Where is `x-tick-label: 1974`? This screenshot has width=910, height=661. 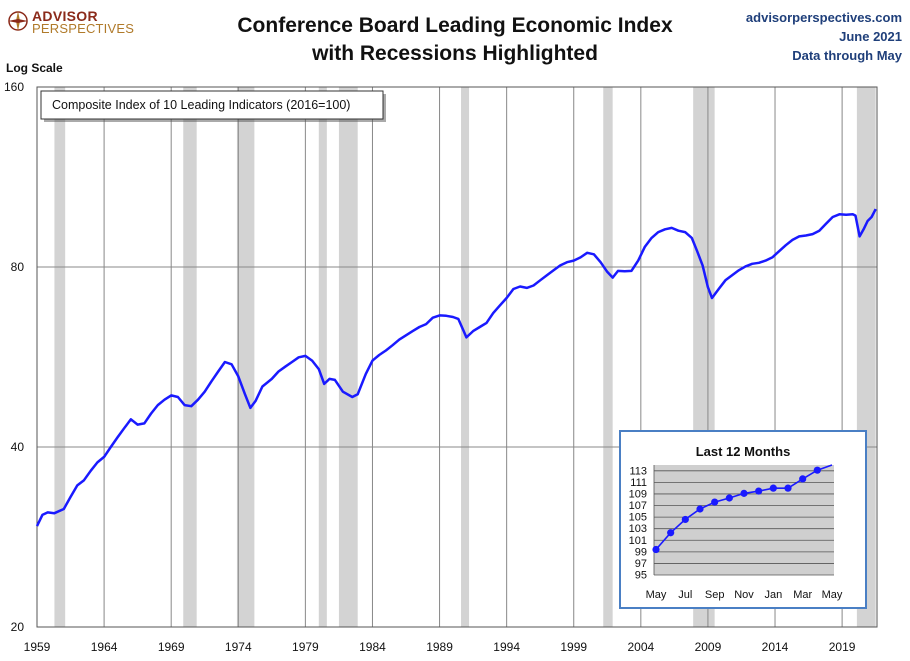
x-tick-label: 1974 is located at coordinates (238, 647).